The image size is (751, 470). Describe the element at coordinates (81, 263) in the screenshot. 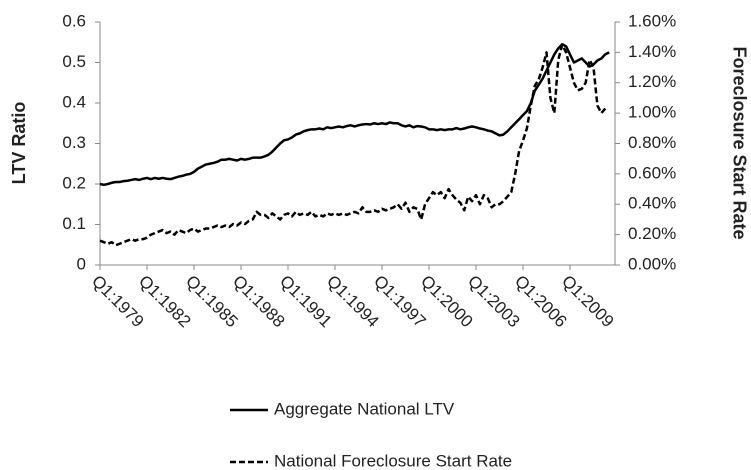

I see `y-tick-label: 0` at that location.